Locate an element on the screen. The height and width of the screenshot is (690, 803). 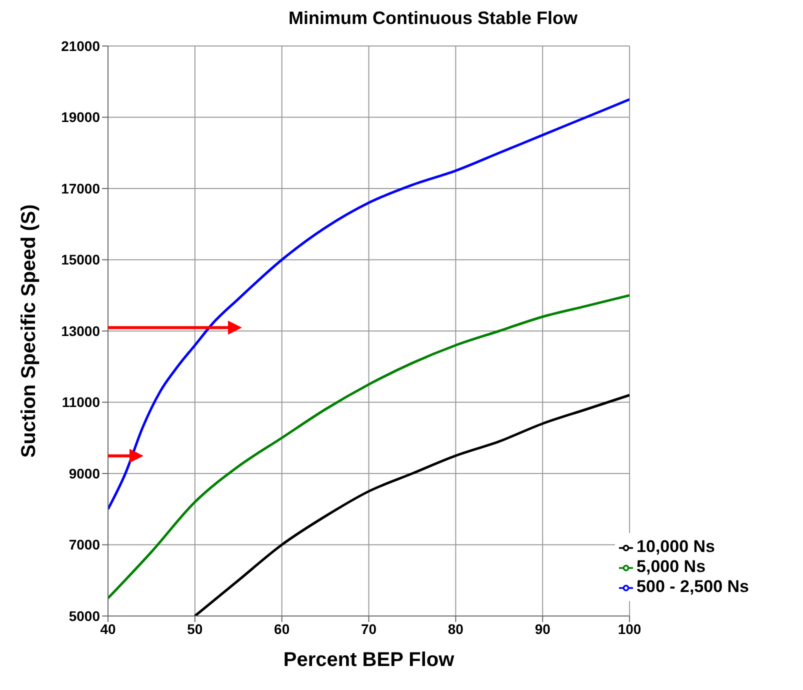
legend-label: 5,000 Ns is located at coordinates (671, 566).